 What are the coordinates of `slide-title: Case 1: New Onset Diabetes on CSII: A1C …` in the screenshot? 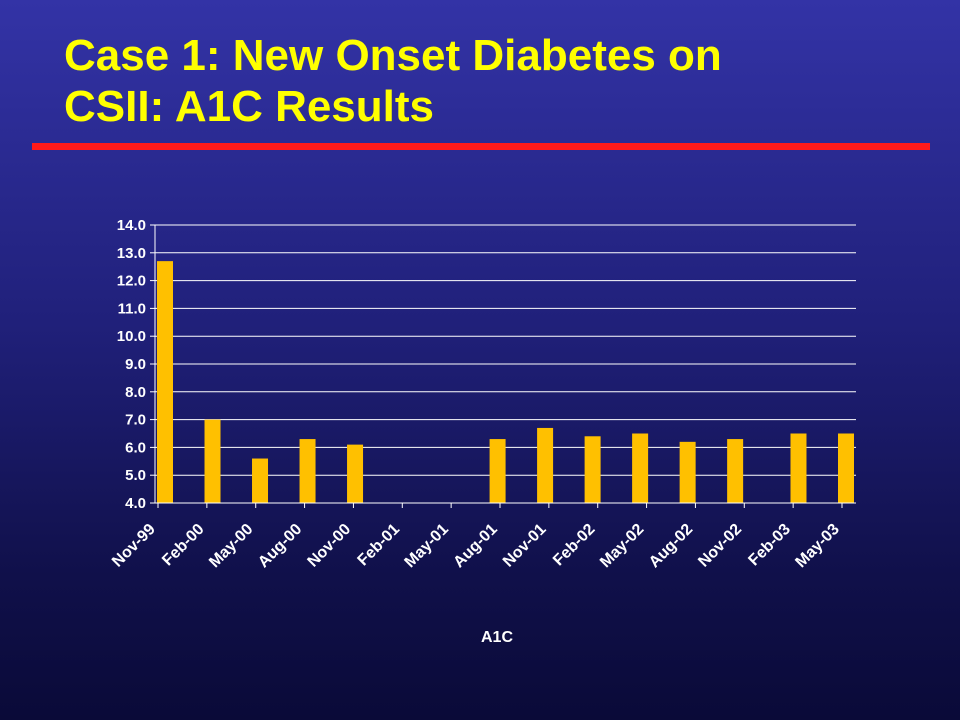 It's located at (494, 81).